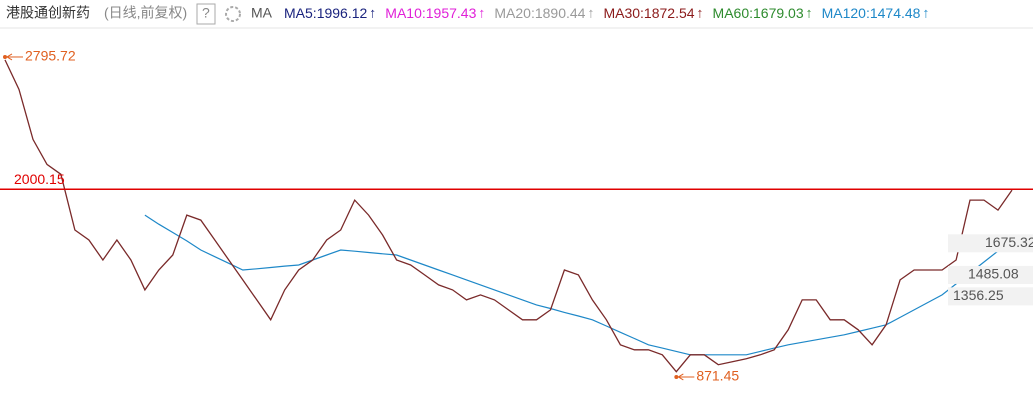 The image size is (1033, 408). Describe the element at coordinates (1009, 242) in the screenshot. I see `price-tag-label: 1675.32` at that location.